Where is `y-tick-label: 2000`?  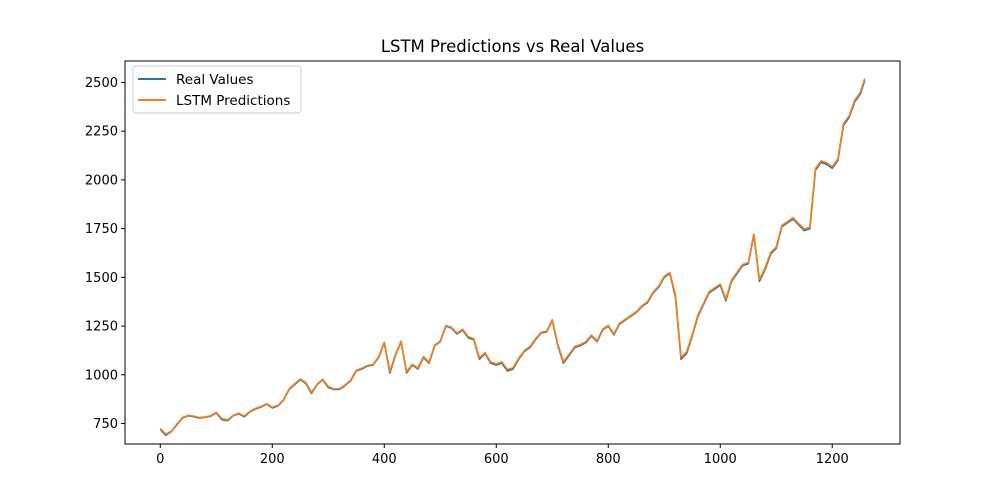
y-tick-label: 2000 is located at coordinates (101, 180).